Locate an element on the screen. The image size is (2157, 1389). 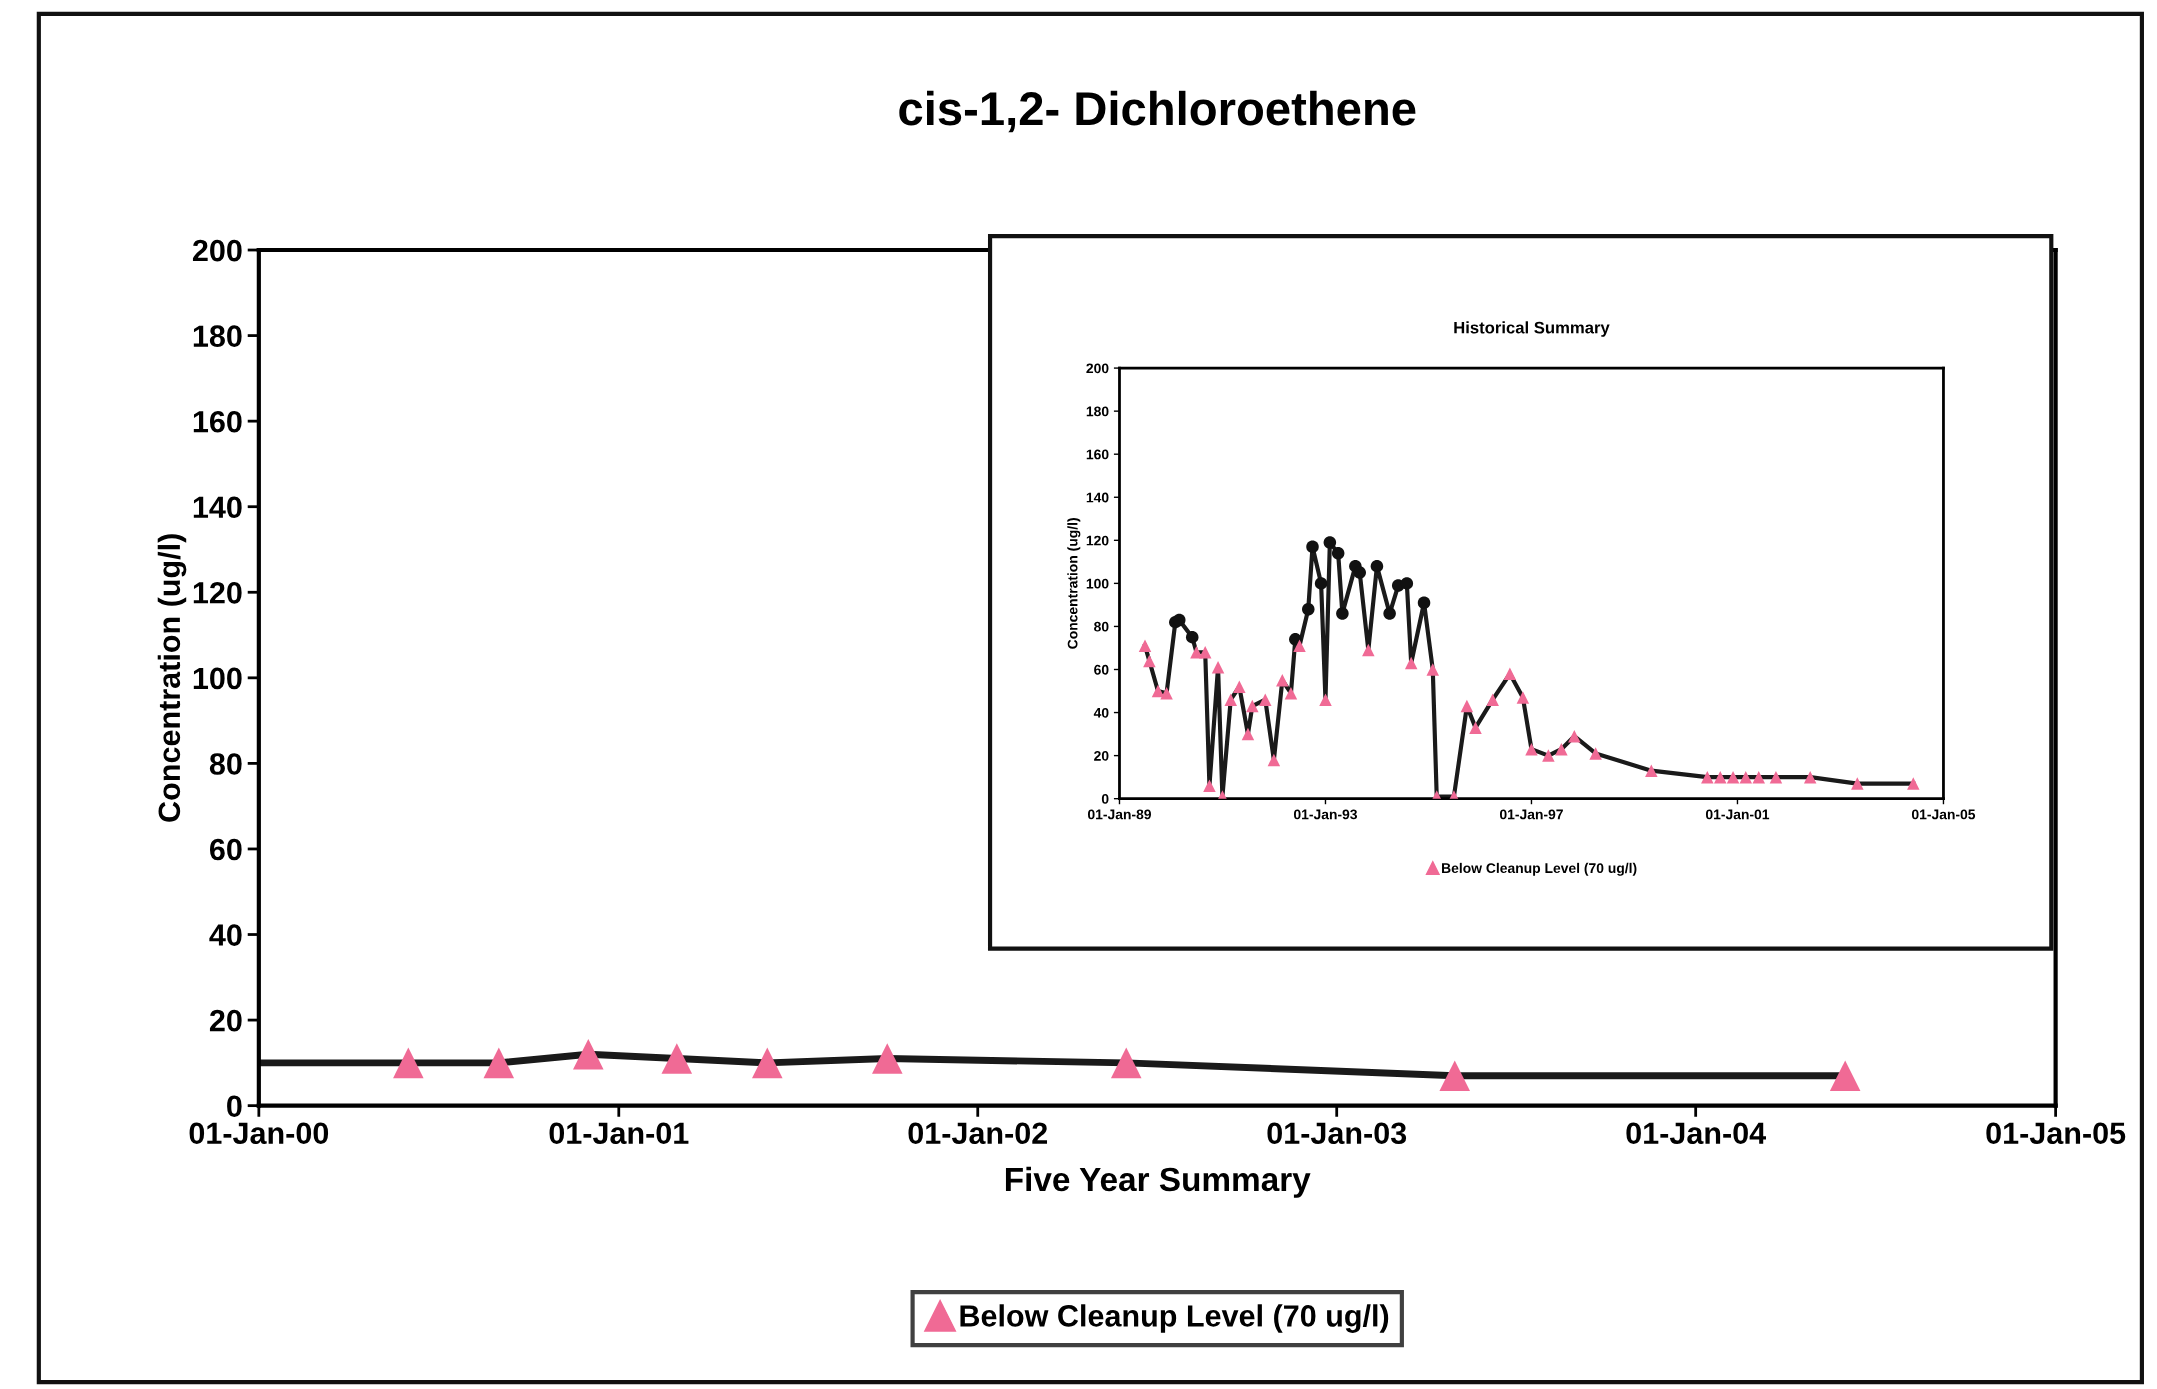
chart-title: Historical Summary is located at coordinates (1532, 329).